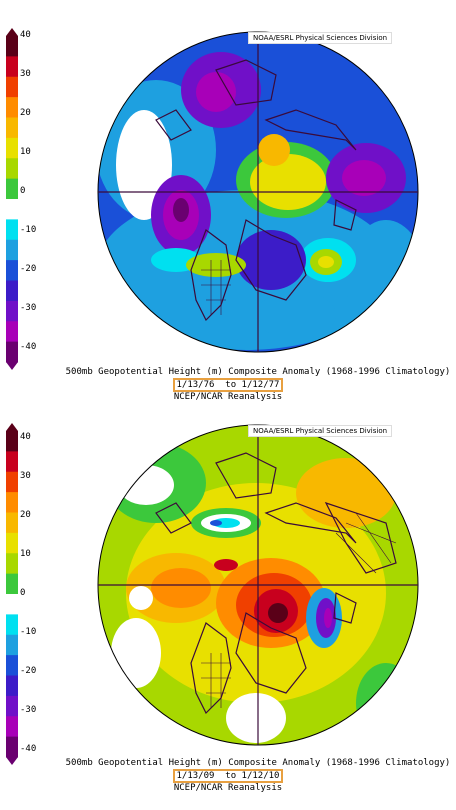 This screenshot has height=810, width=456. What do you see at coordinates (195, 776) in the screenshot?
I see `date-start: 1/13/09` at bounding box center [195, 776].